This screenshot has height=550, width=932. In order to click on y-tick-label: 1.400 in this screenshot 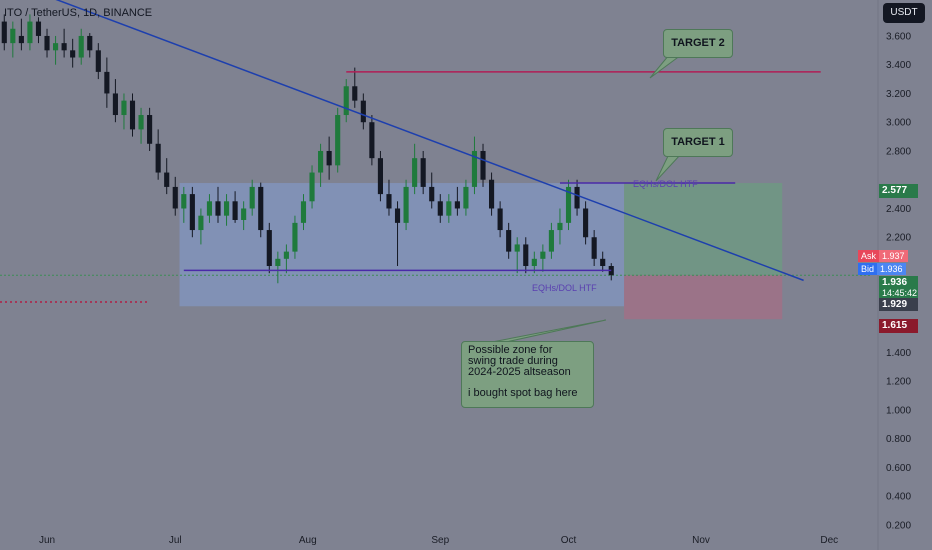, I will do `click(898, 353)`.